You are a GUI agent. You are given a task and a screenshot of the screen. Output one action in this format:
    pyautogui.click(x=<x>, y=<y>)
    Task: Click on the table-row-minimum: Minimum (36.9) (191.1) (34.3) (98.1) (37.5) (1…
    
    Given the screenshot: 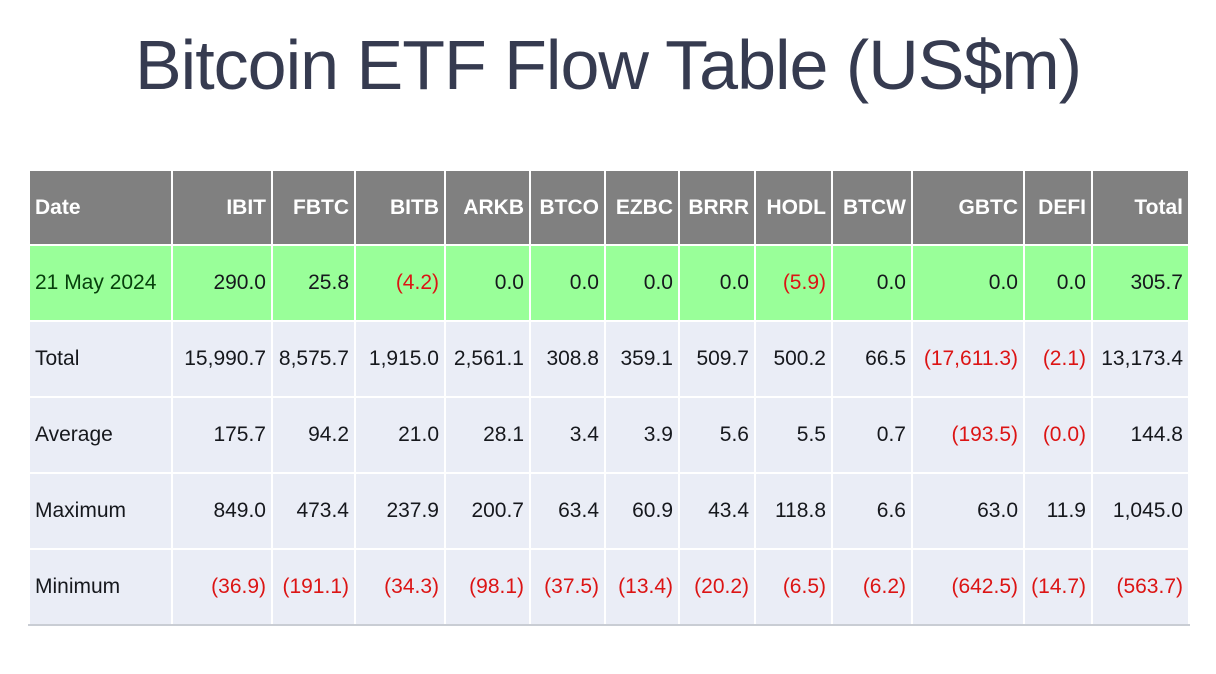 What is the action you would take?
    pyautogui.click(x=609, y=587)
    